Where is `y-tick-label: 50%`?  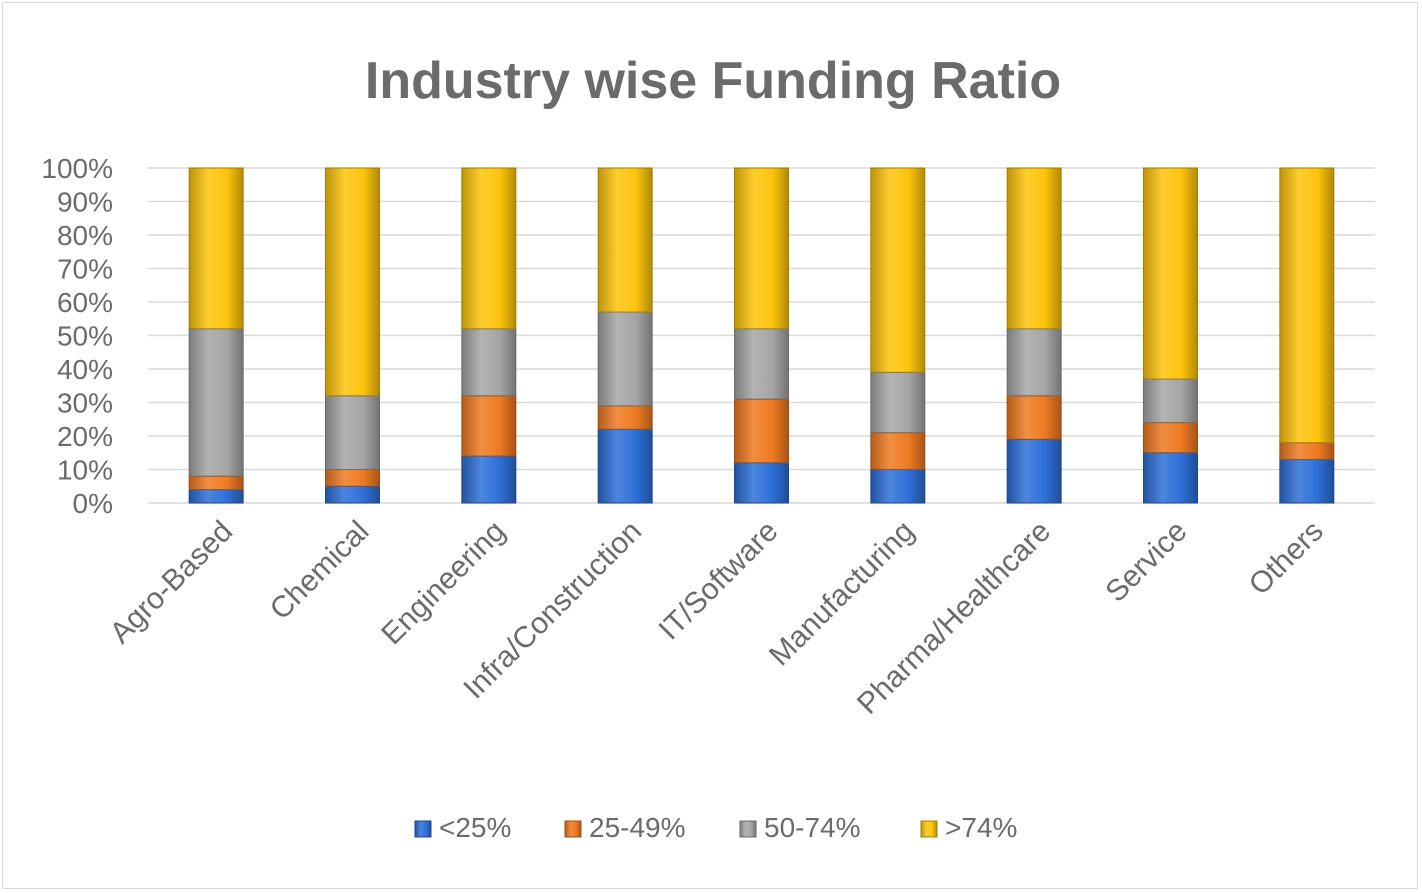
y-tick-label: 50% is located at coordinates (85, 336).